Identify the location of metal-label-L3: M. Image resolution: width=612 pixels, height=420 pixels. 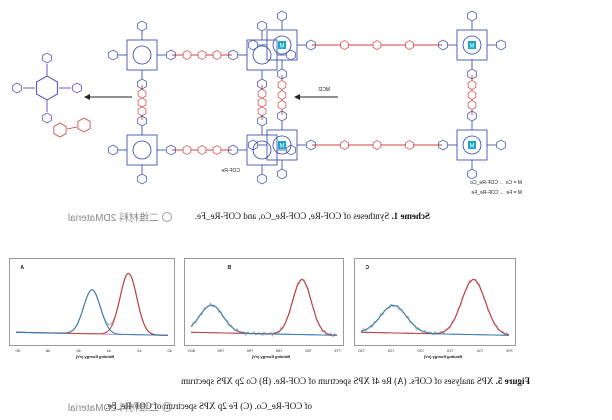
(282, 147).